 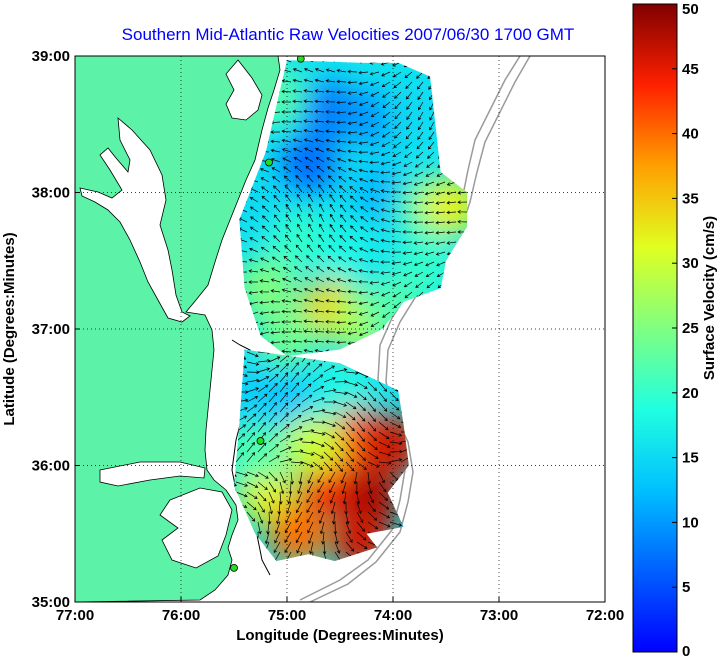 What do you see at coordinates (686, 587) in the screenshot?
I see `colorbar-tick-label: 5` at bounding box center [686, 587].